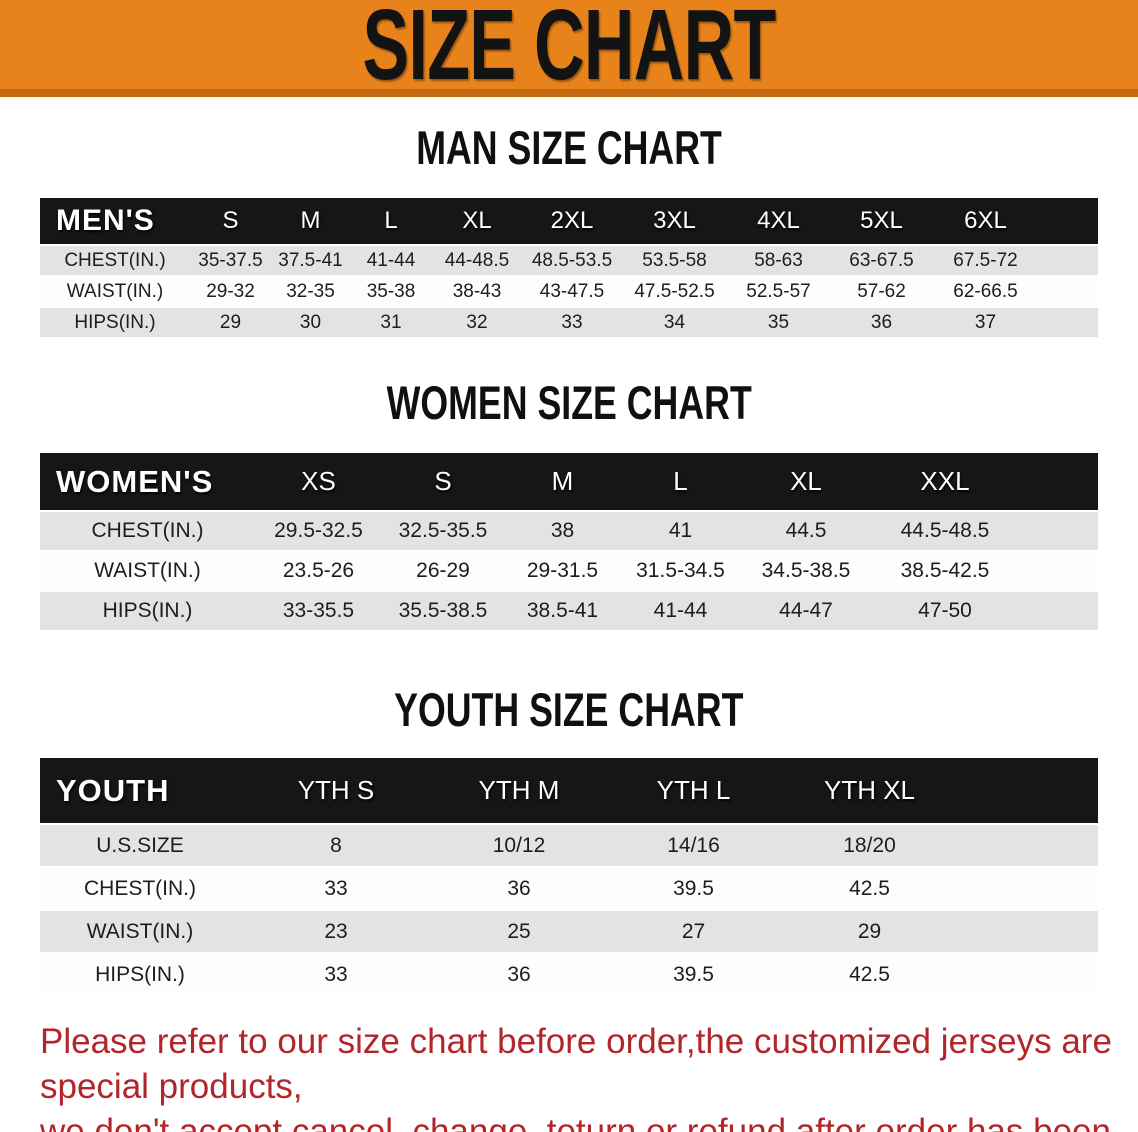 The width and height of the screenshot is (1138, 1132). Describe the element at coordinates (985, 322) in the screenshot. I see `men-cell-hips-in-6xl: 37` at that location.